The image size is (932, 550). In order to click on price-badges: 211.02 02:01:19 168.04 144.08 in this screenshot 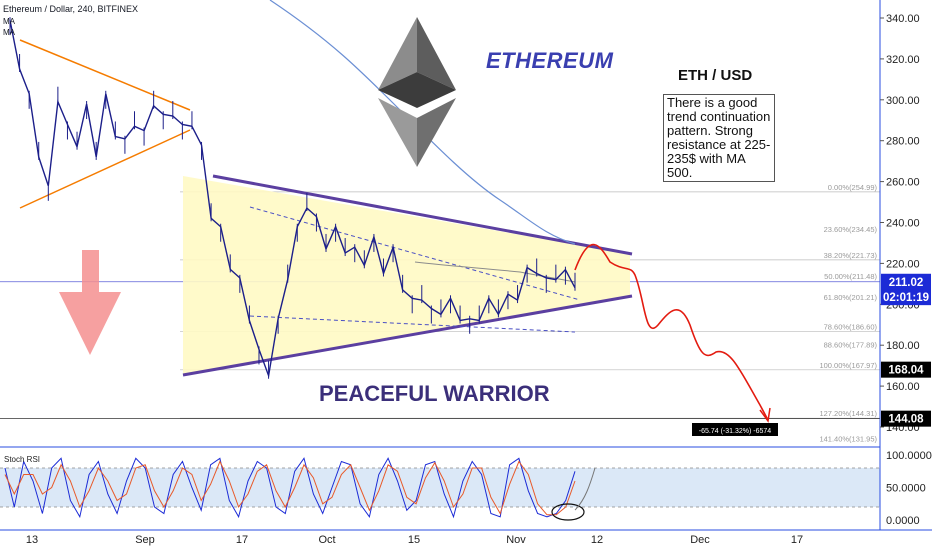, I will do `click(906, 350)`.